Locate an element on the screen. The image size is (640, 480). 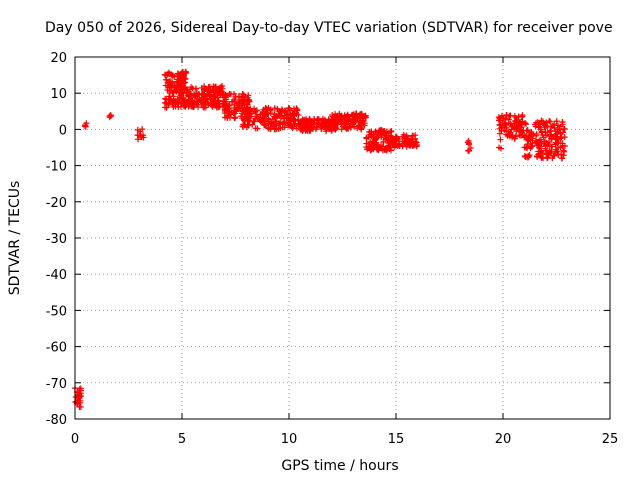
x-tick-label: 25 is located at coordinates (610, 439).